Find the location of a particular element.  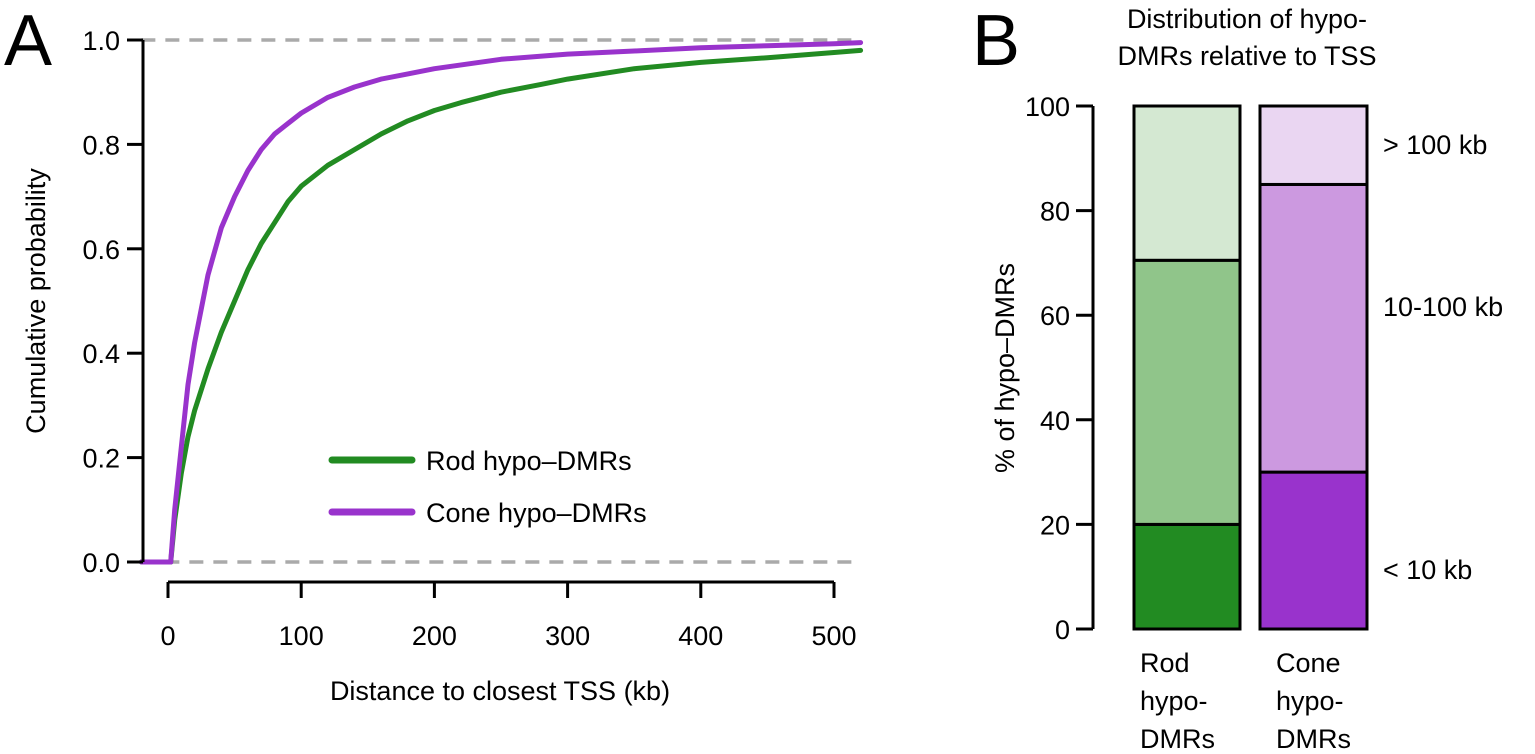

y-tick-label: 0.6 is located at coordinates (101, 250).